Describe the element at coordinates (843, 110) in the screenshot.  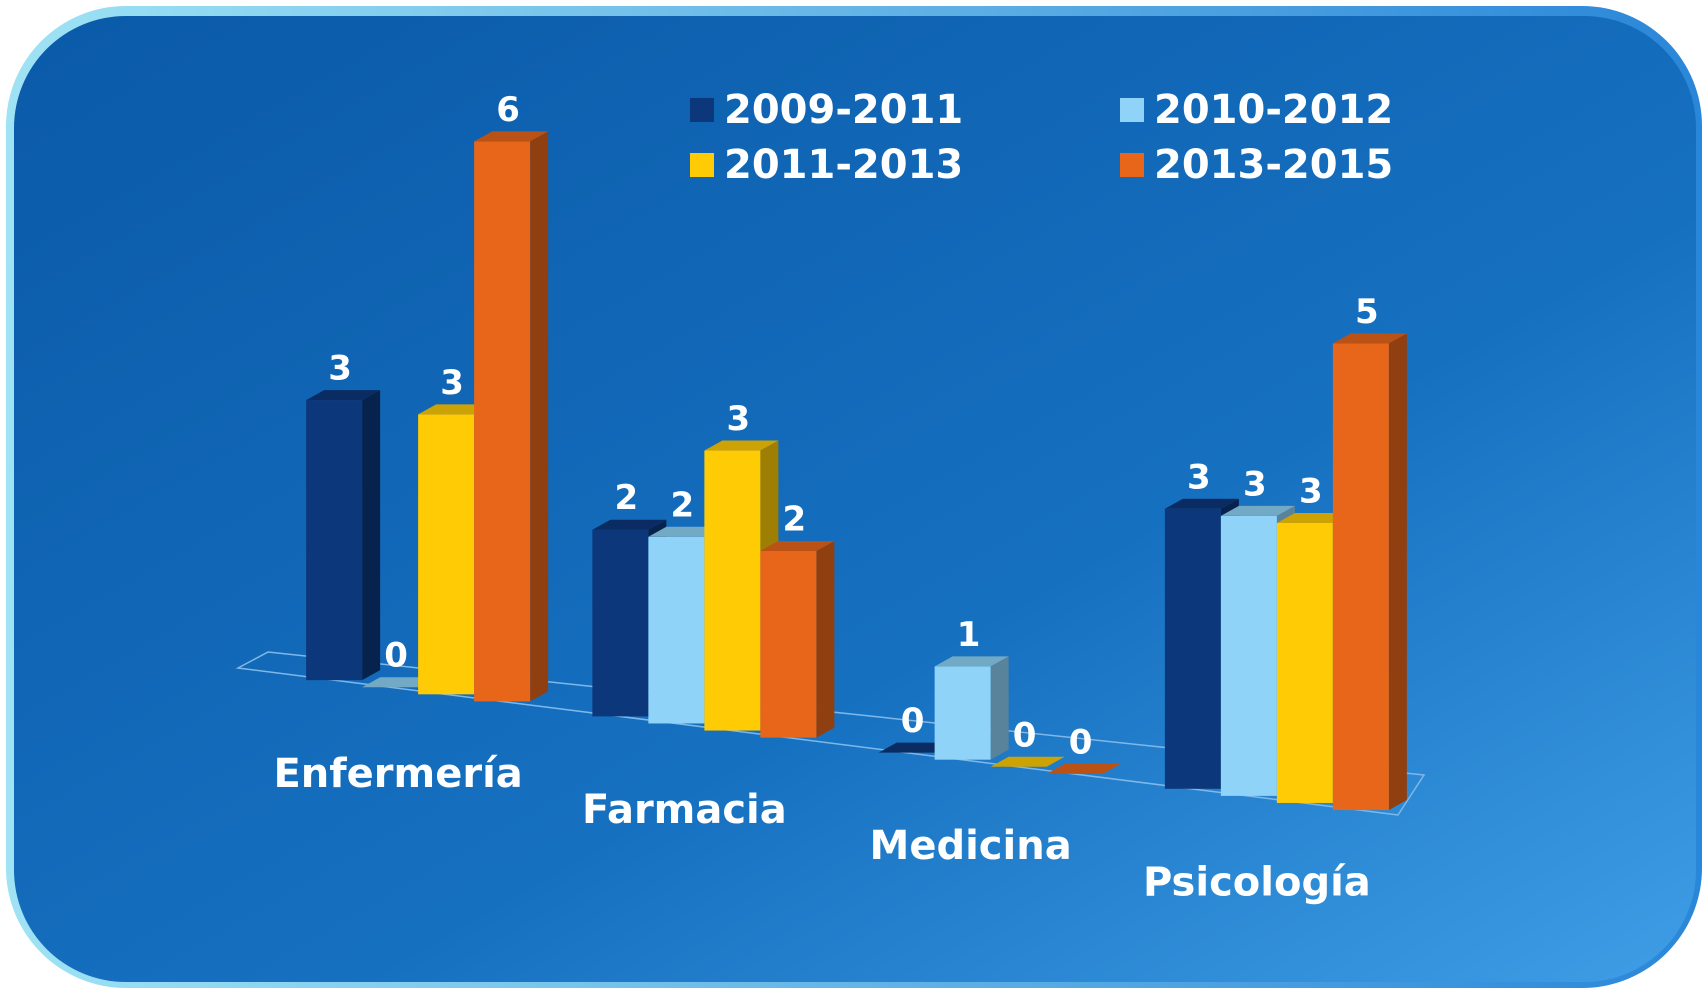
I see `legend-label: 2009-2011` at that location.